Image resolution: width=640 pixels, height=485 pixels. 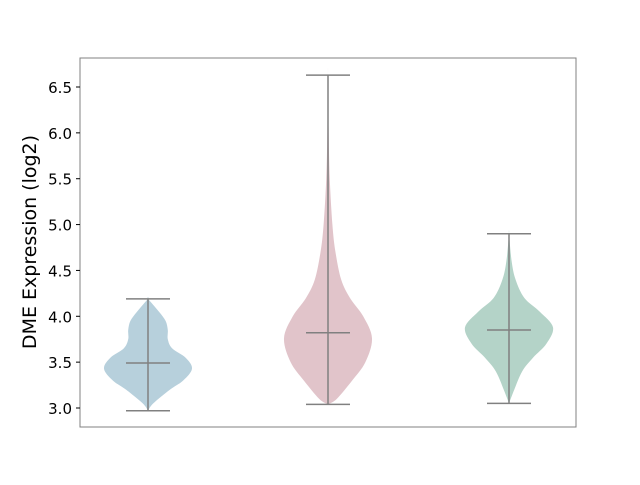 What do you see at coordinates (60, 134) in the screenshot?
I see `y-tick-label: 6.0` at bounding box center [60, 134].